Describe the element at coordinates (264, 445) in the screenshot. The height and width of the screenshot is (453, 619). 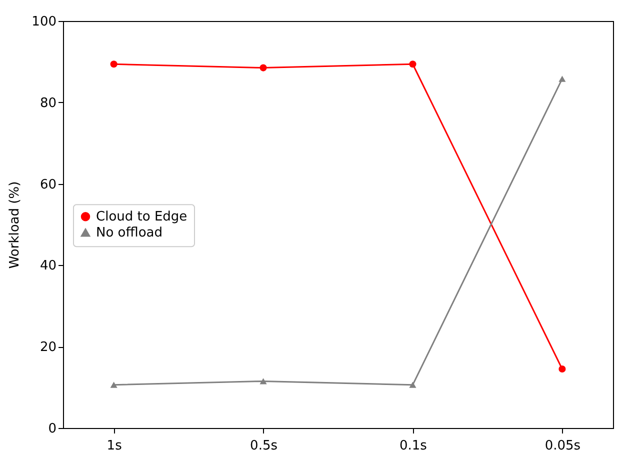
I see `x-tick-label: 0.5s` at that location.